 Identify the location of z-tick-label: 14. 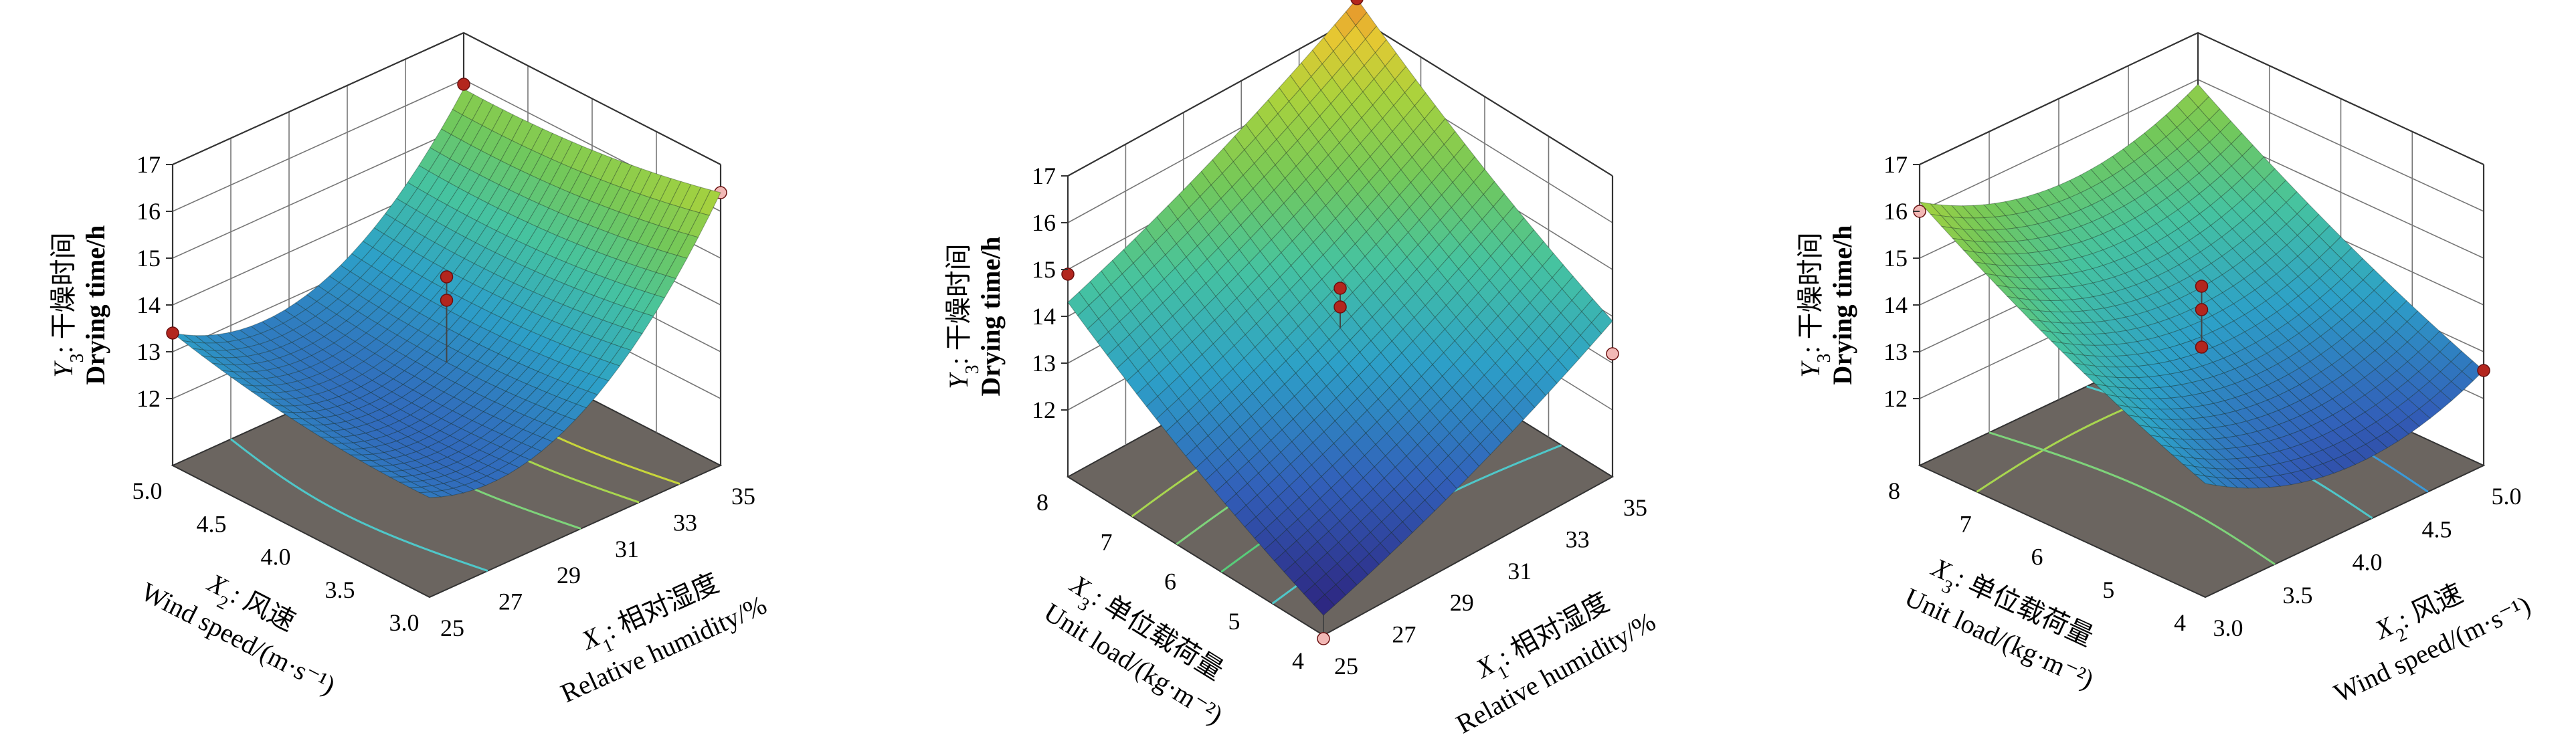
(1895, 305).